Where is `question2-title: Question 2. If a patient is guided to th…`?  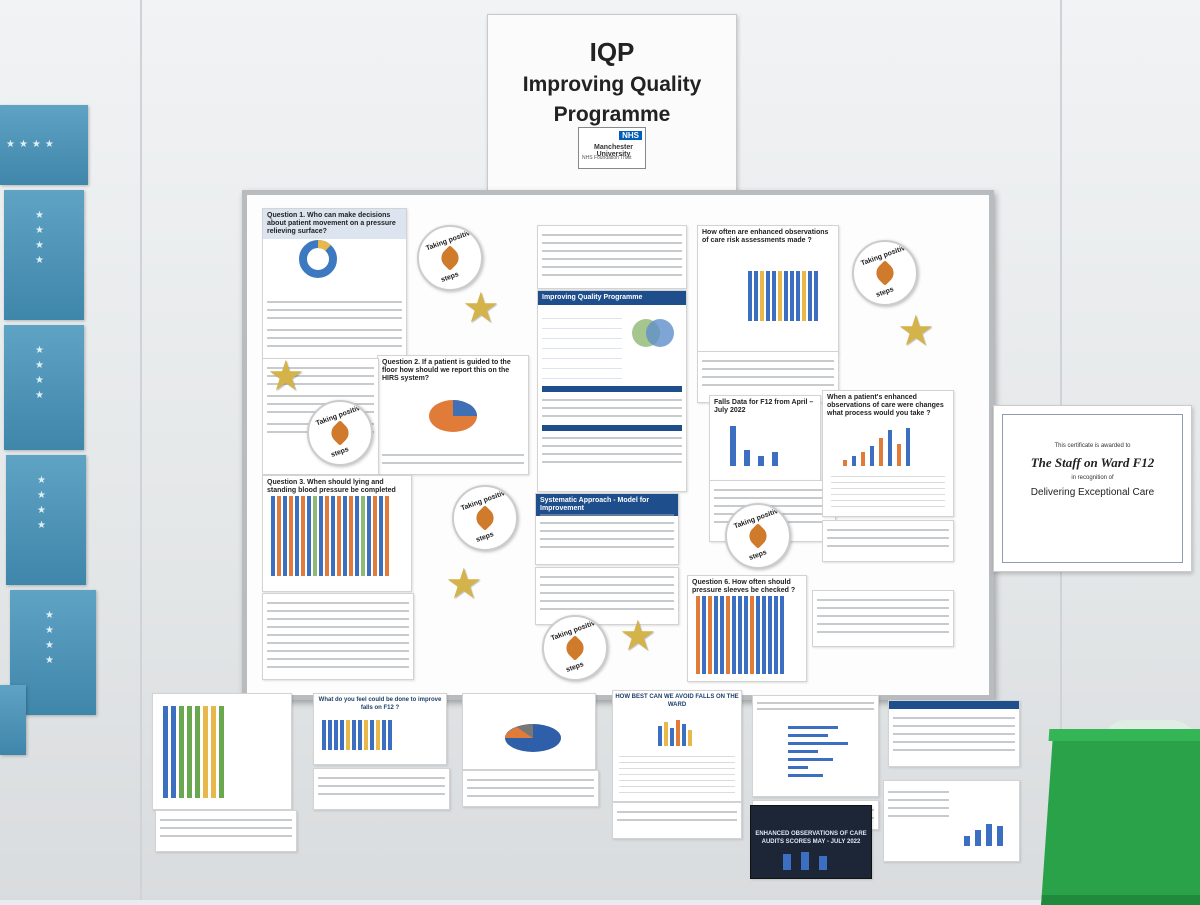 question2-title: Question 2. If a patient is guided to th… is located at coordinates (446, 370).